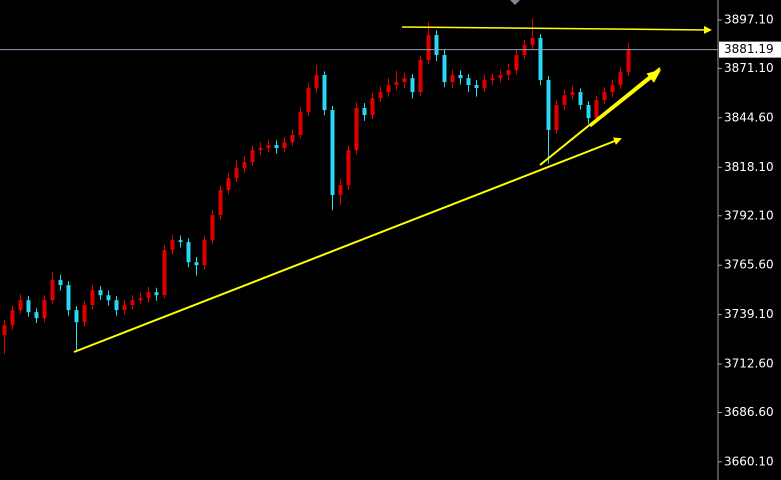 The image size is (781, 480). I want to click on y-tick-label: 3686.60, so click(749, 412).